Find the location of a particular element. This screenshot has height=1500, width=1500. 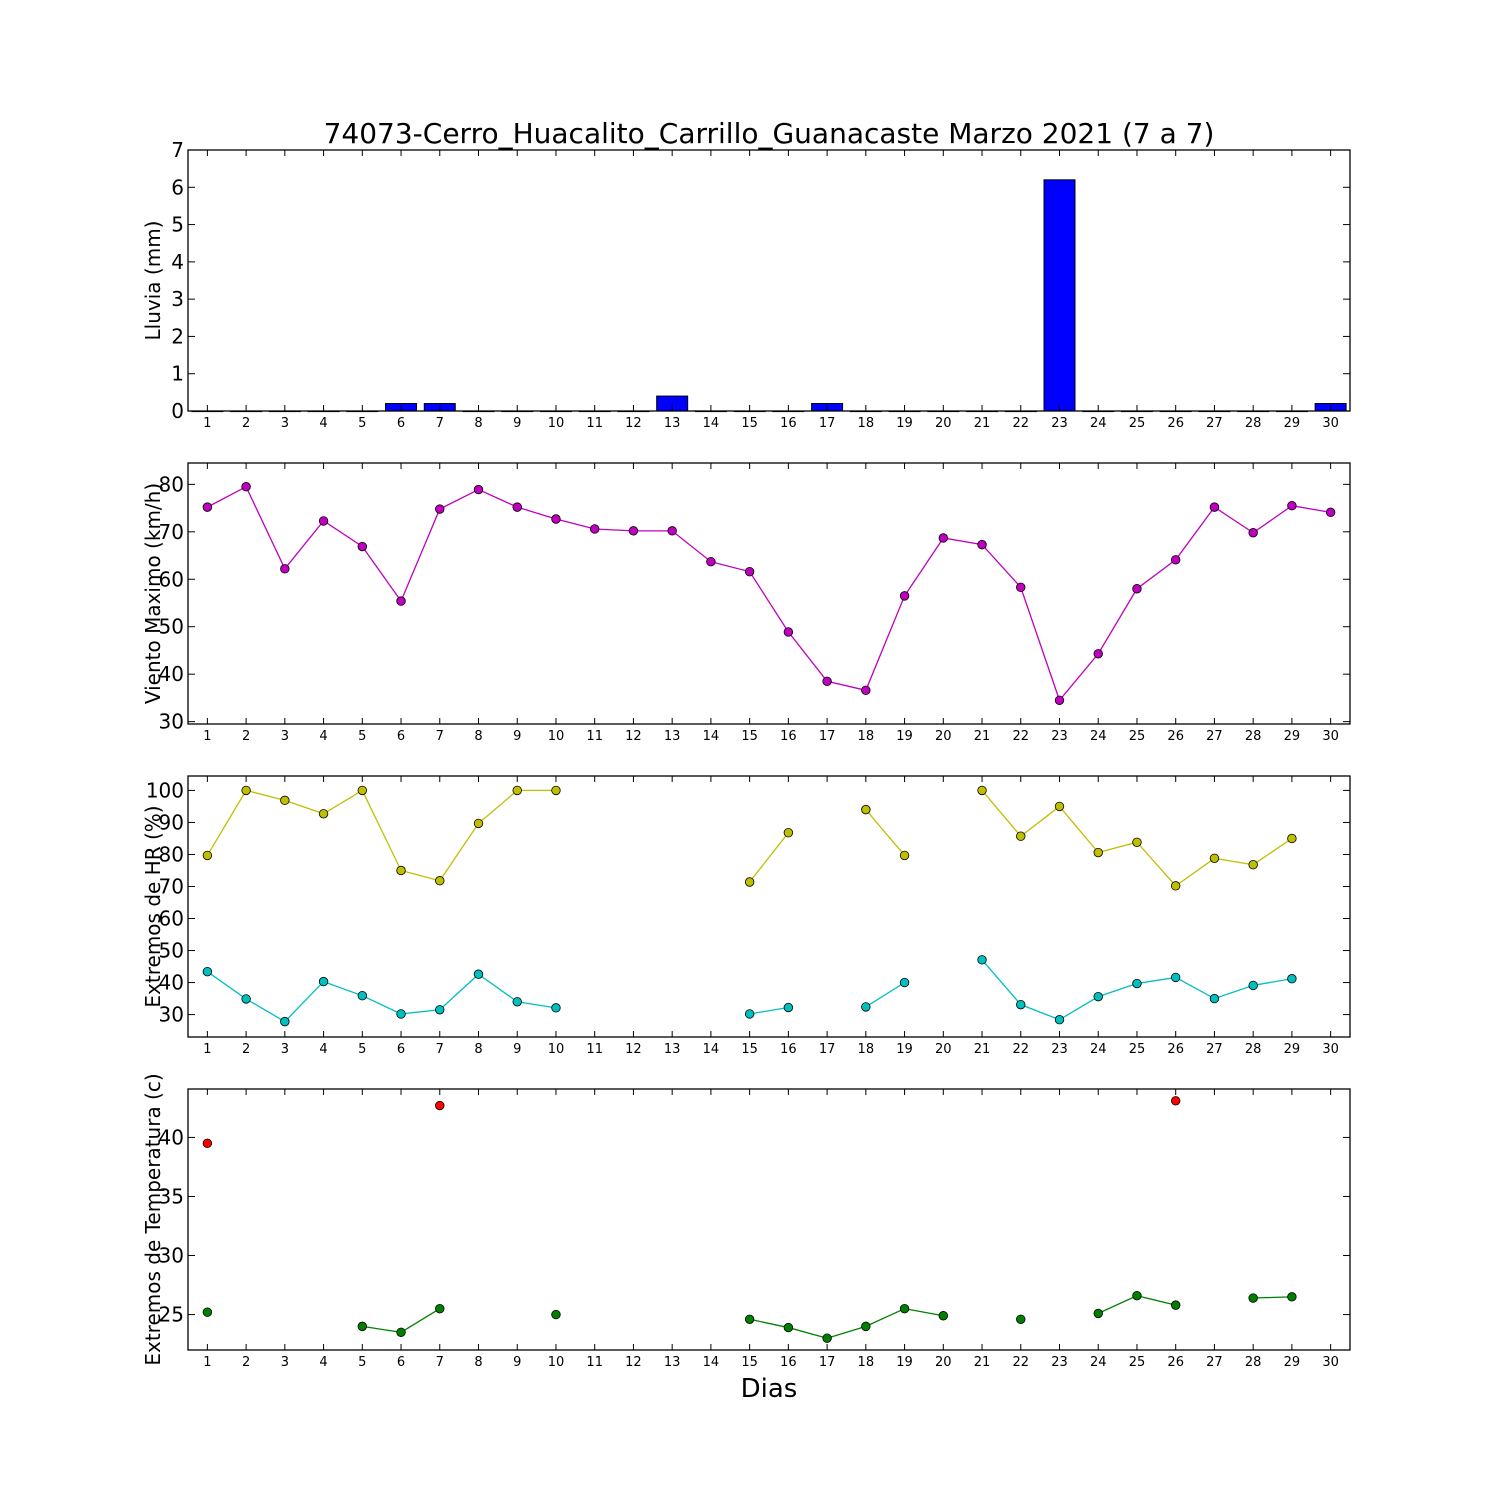

temperature-xtick-label: 30 is located at coordinates (1330, 1362).